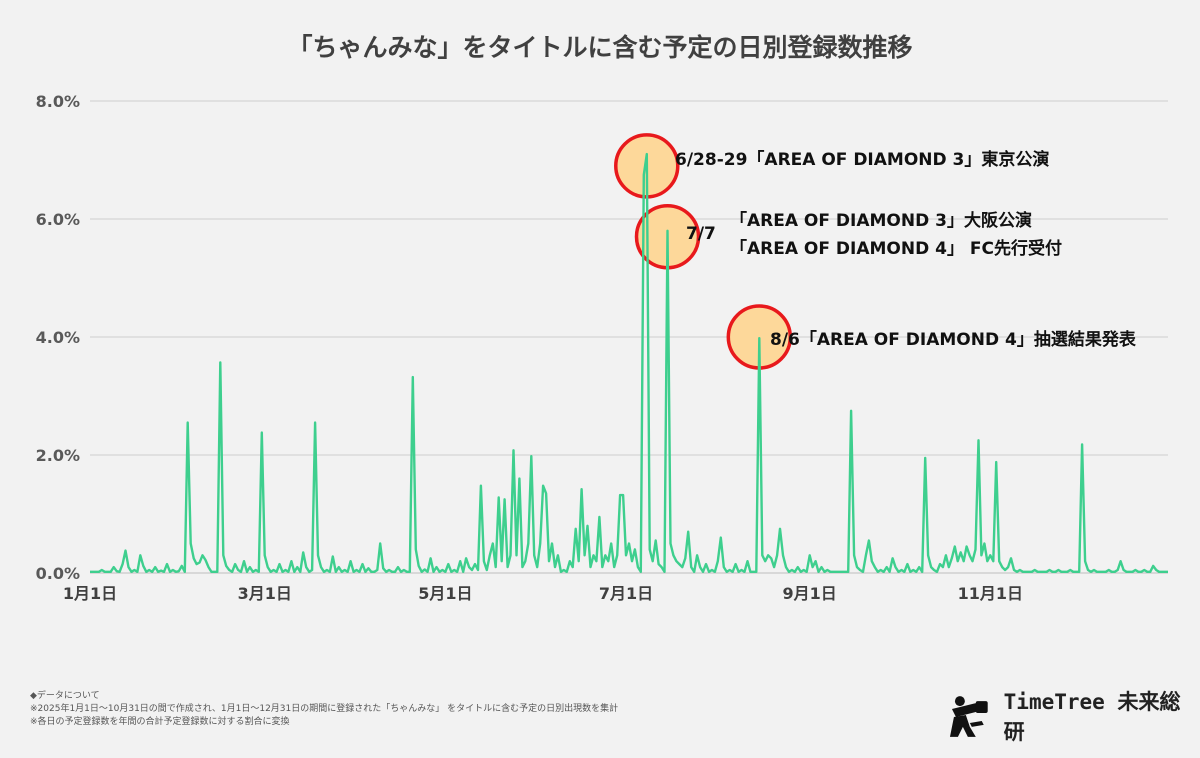 This screenshot has width=1200, height=758. Describe the element at coordinates (265, 593) in the screenshot. I see `x-tick-label: 3月1日` at that location.